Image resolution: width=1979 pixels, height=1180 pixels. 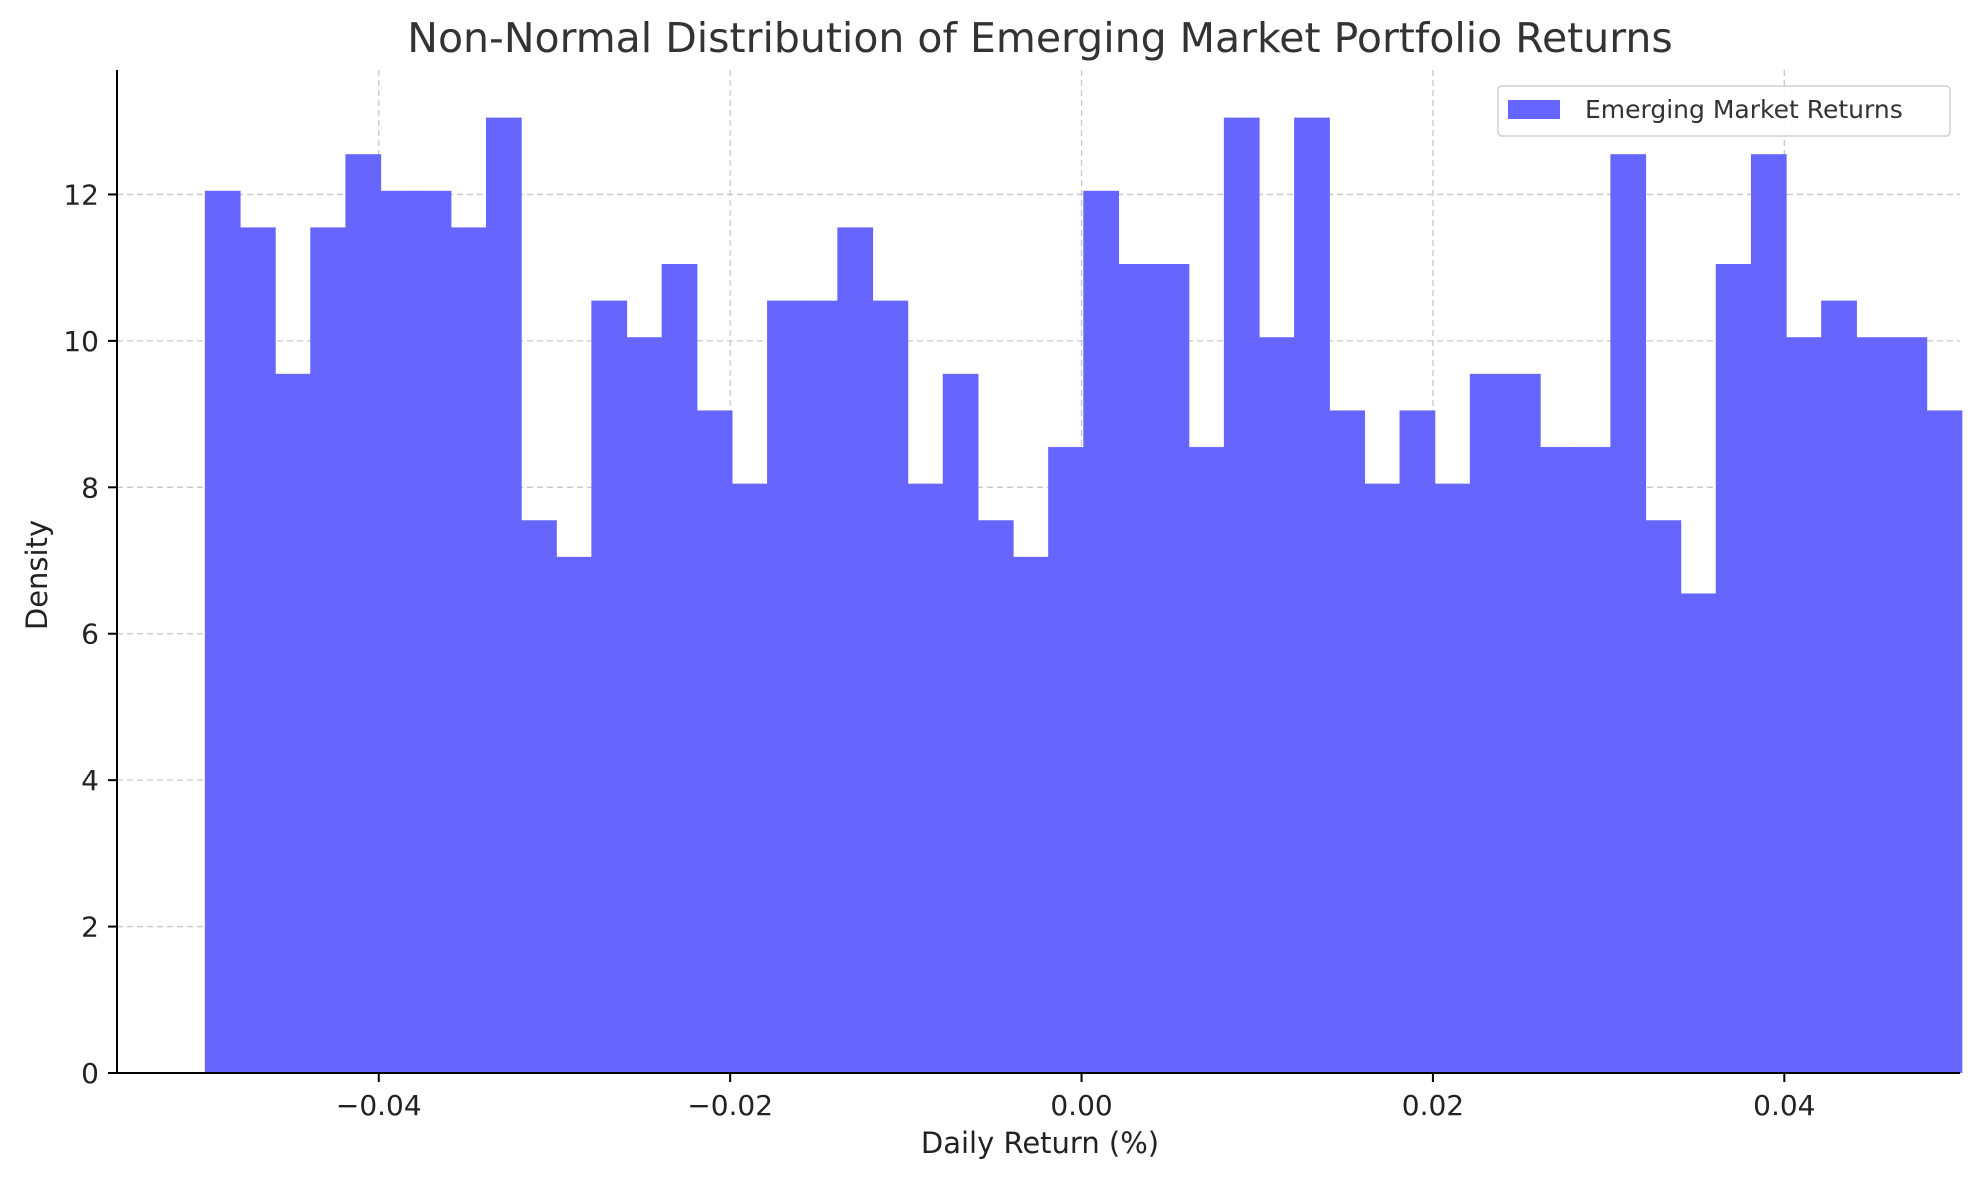 I want to click on y-tick-label: 12, so click(x=81, y=194).